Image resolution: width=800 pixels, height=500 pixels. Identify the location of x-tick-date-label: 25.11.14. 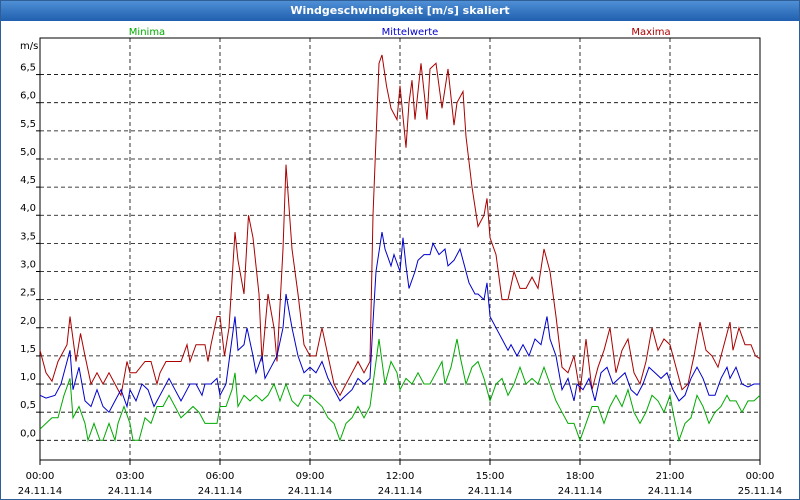
(760, 491).